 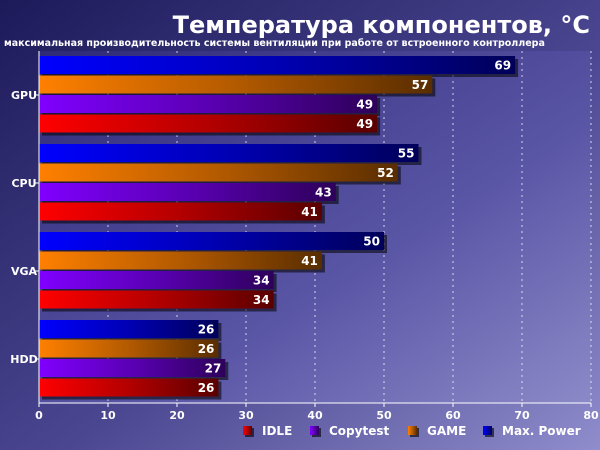 What do you see at coordinates (24, 271) in the screenshot?
I see `category-label: VGA` at bounding box center [24, 271].